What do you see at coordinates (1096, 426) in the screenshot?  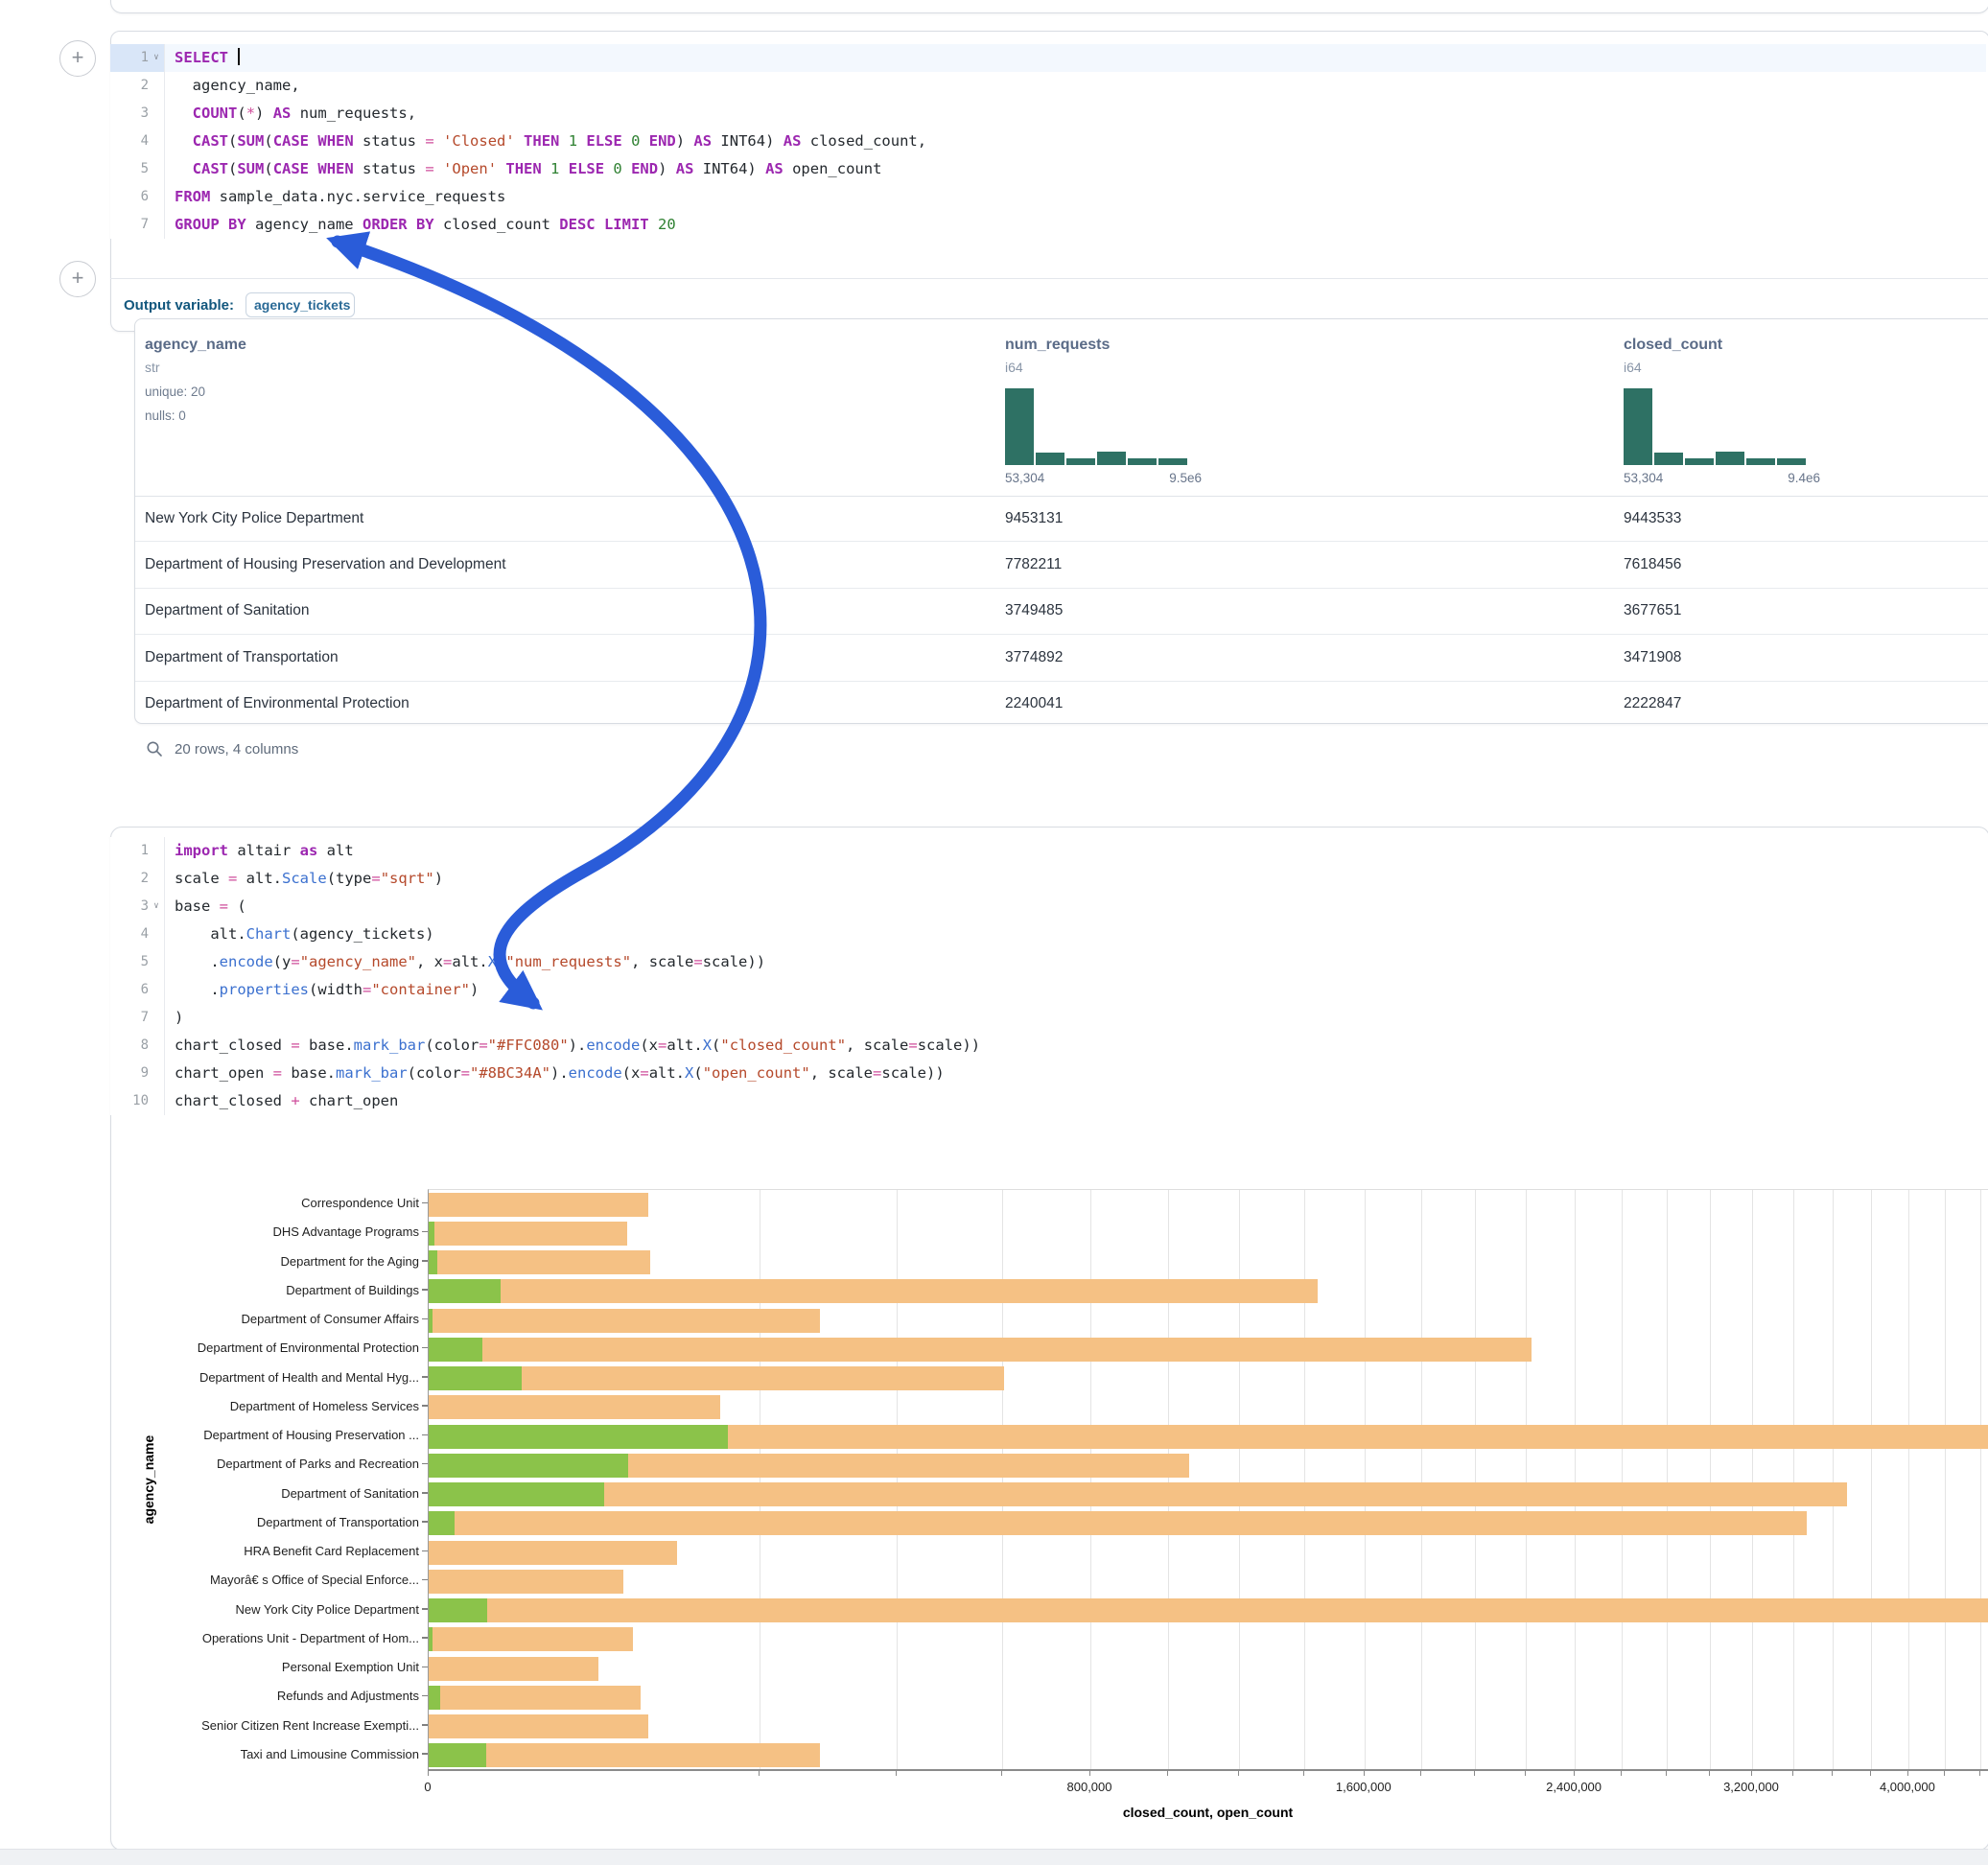 I see `column-histogram` at bounding box center [1096, 426].